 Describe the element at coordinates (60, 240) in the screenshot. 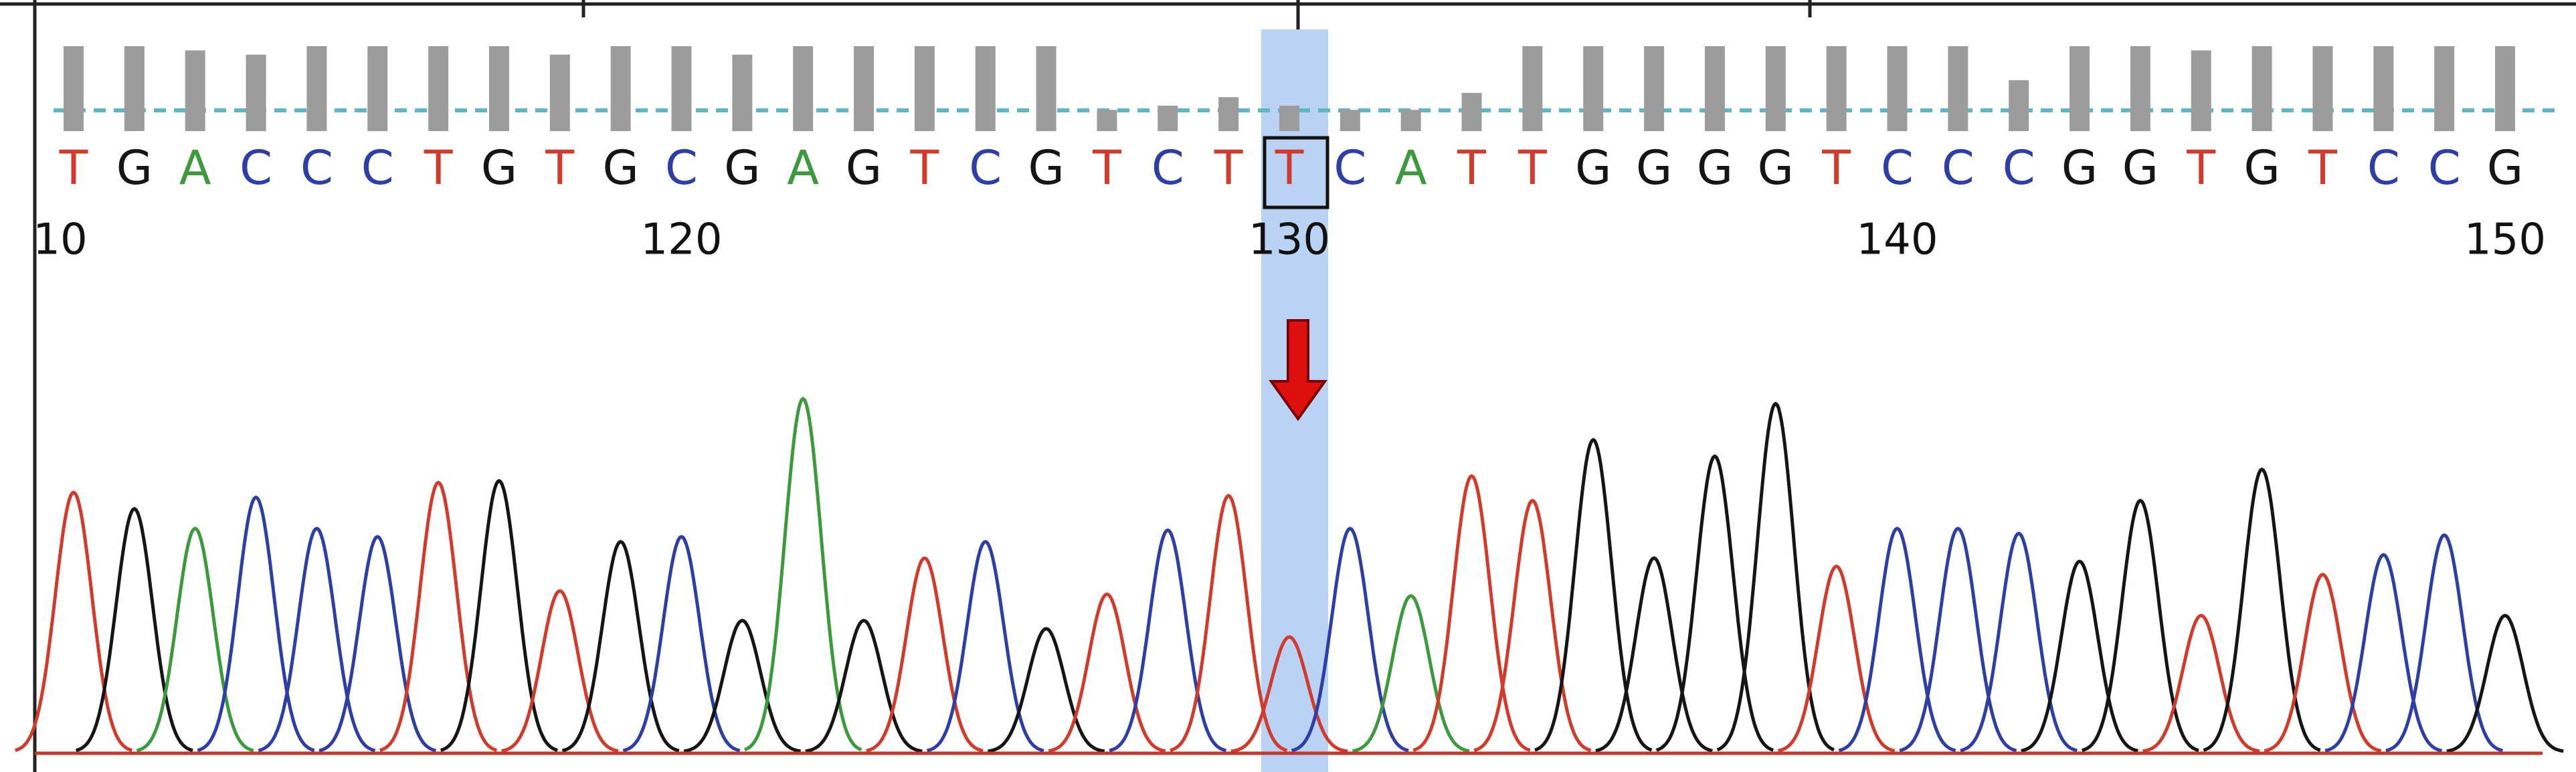

I see `position-label: 10` at that location.